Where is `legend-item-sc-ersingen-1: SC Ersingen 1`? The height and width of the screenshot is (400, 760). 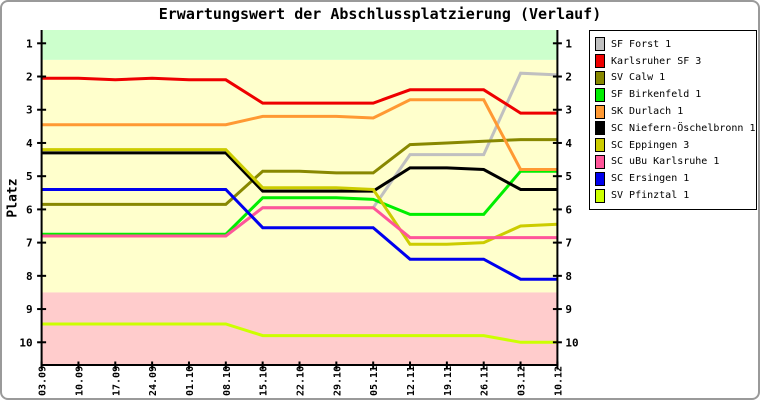 legend-item-sc-ersingen-1: SC Ersingen 1 is located at coordinates (673, 178).